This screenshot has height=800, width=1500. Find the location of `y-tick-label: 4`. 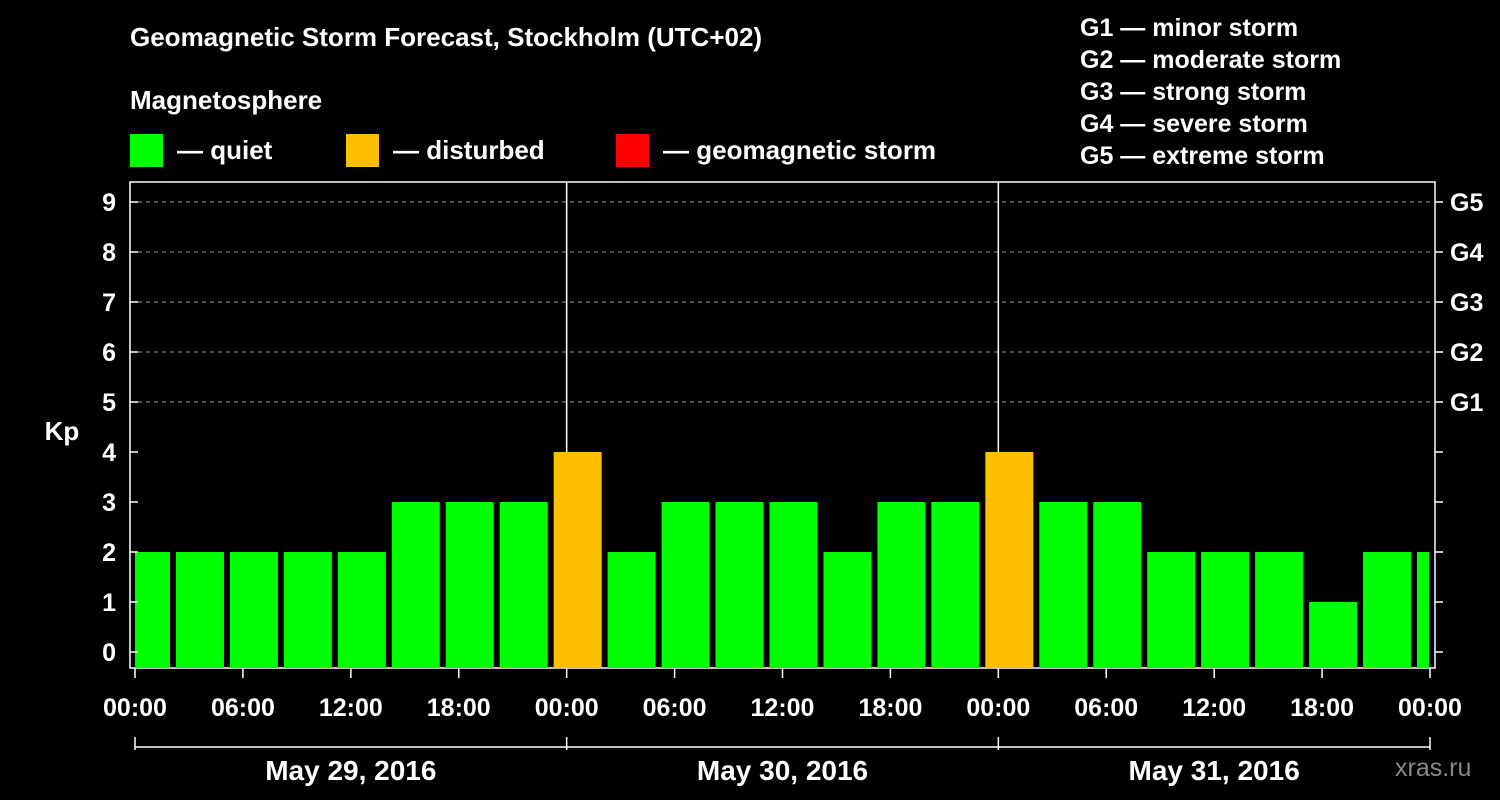

y-tick-label: 4 is located at coordinates (109, 453).